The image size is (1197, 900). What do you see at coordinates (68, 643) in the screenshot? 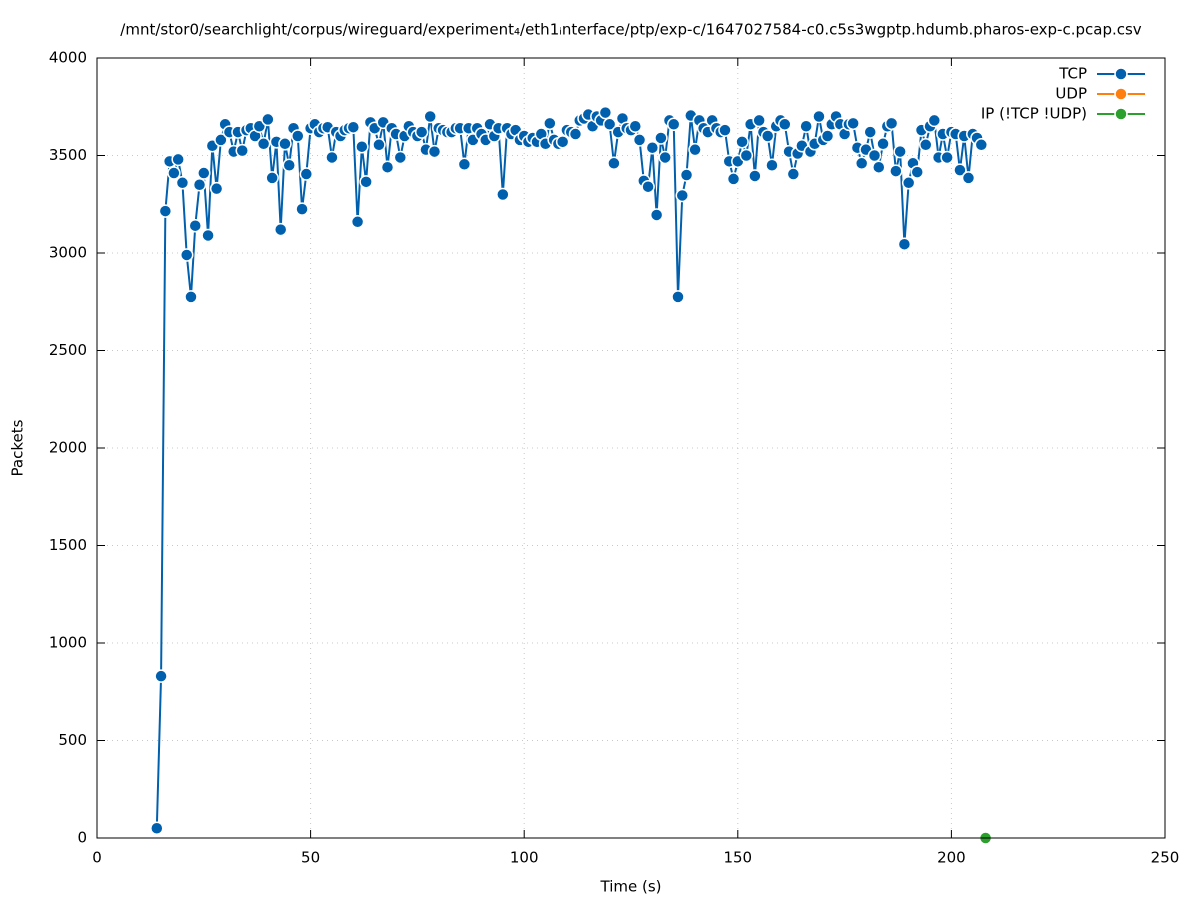
I see `y-tick-label: 1000` at bounding box center [68, 643].